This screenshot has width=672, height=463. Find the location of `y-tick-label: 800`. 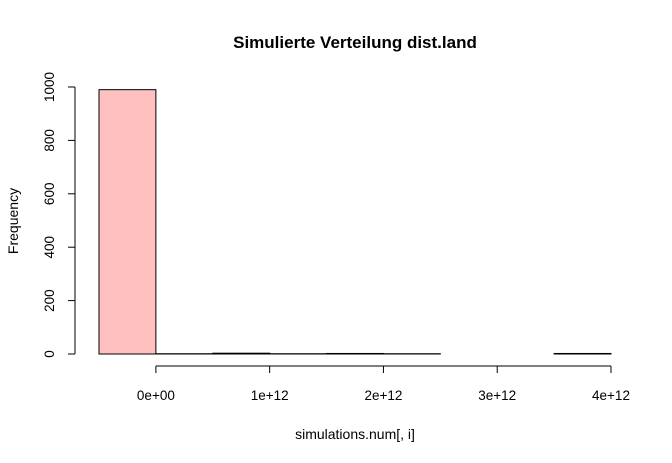

y-tick-label: 800 is located at coordinates (49, 140).